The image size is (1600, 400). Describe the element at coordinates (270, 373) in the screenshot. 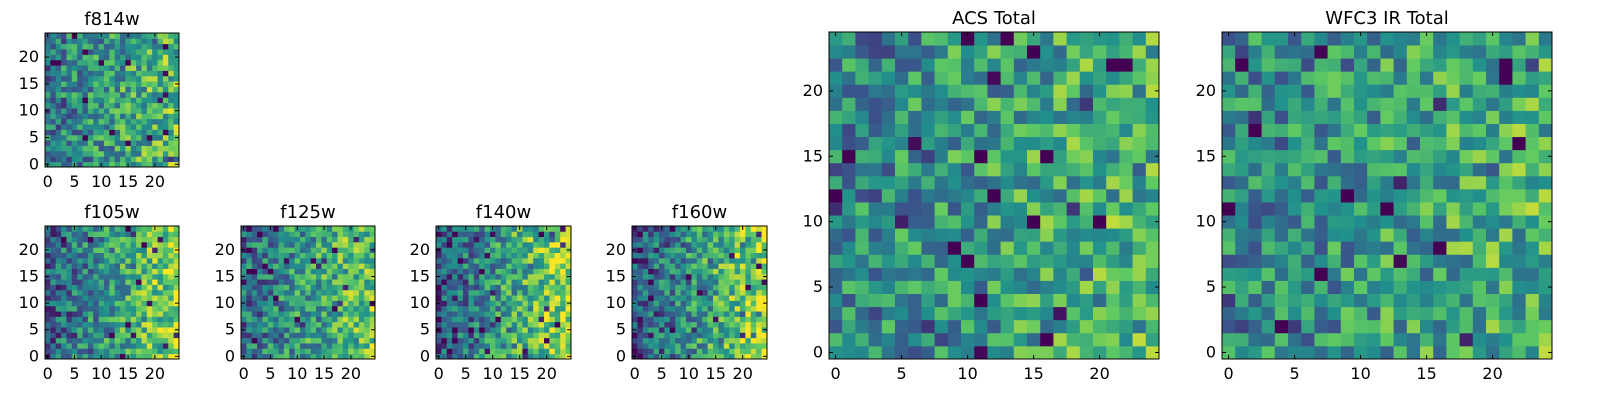

I see `x-tick-label: 5` at that location.